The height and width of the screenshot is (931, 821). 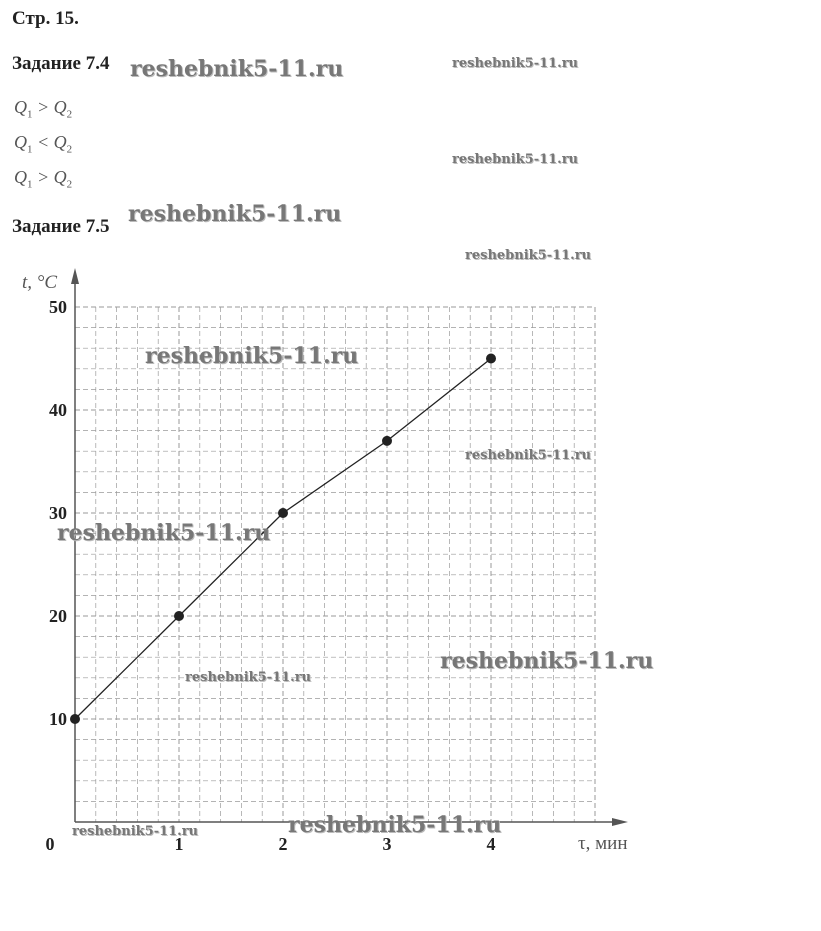 What do you see at coordinates (45, 18) in the screenshot?
I see `page-label: Стр. 15.` at bounding box center [45, 18].